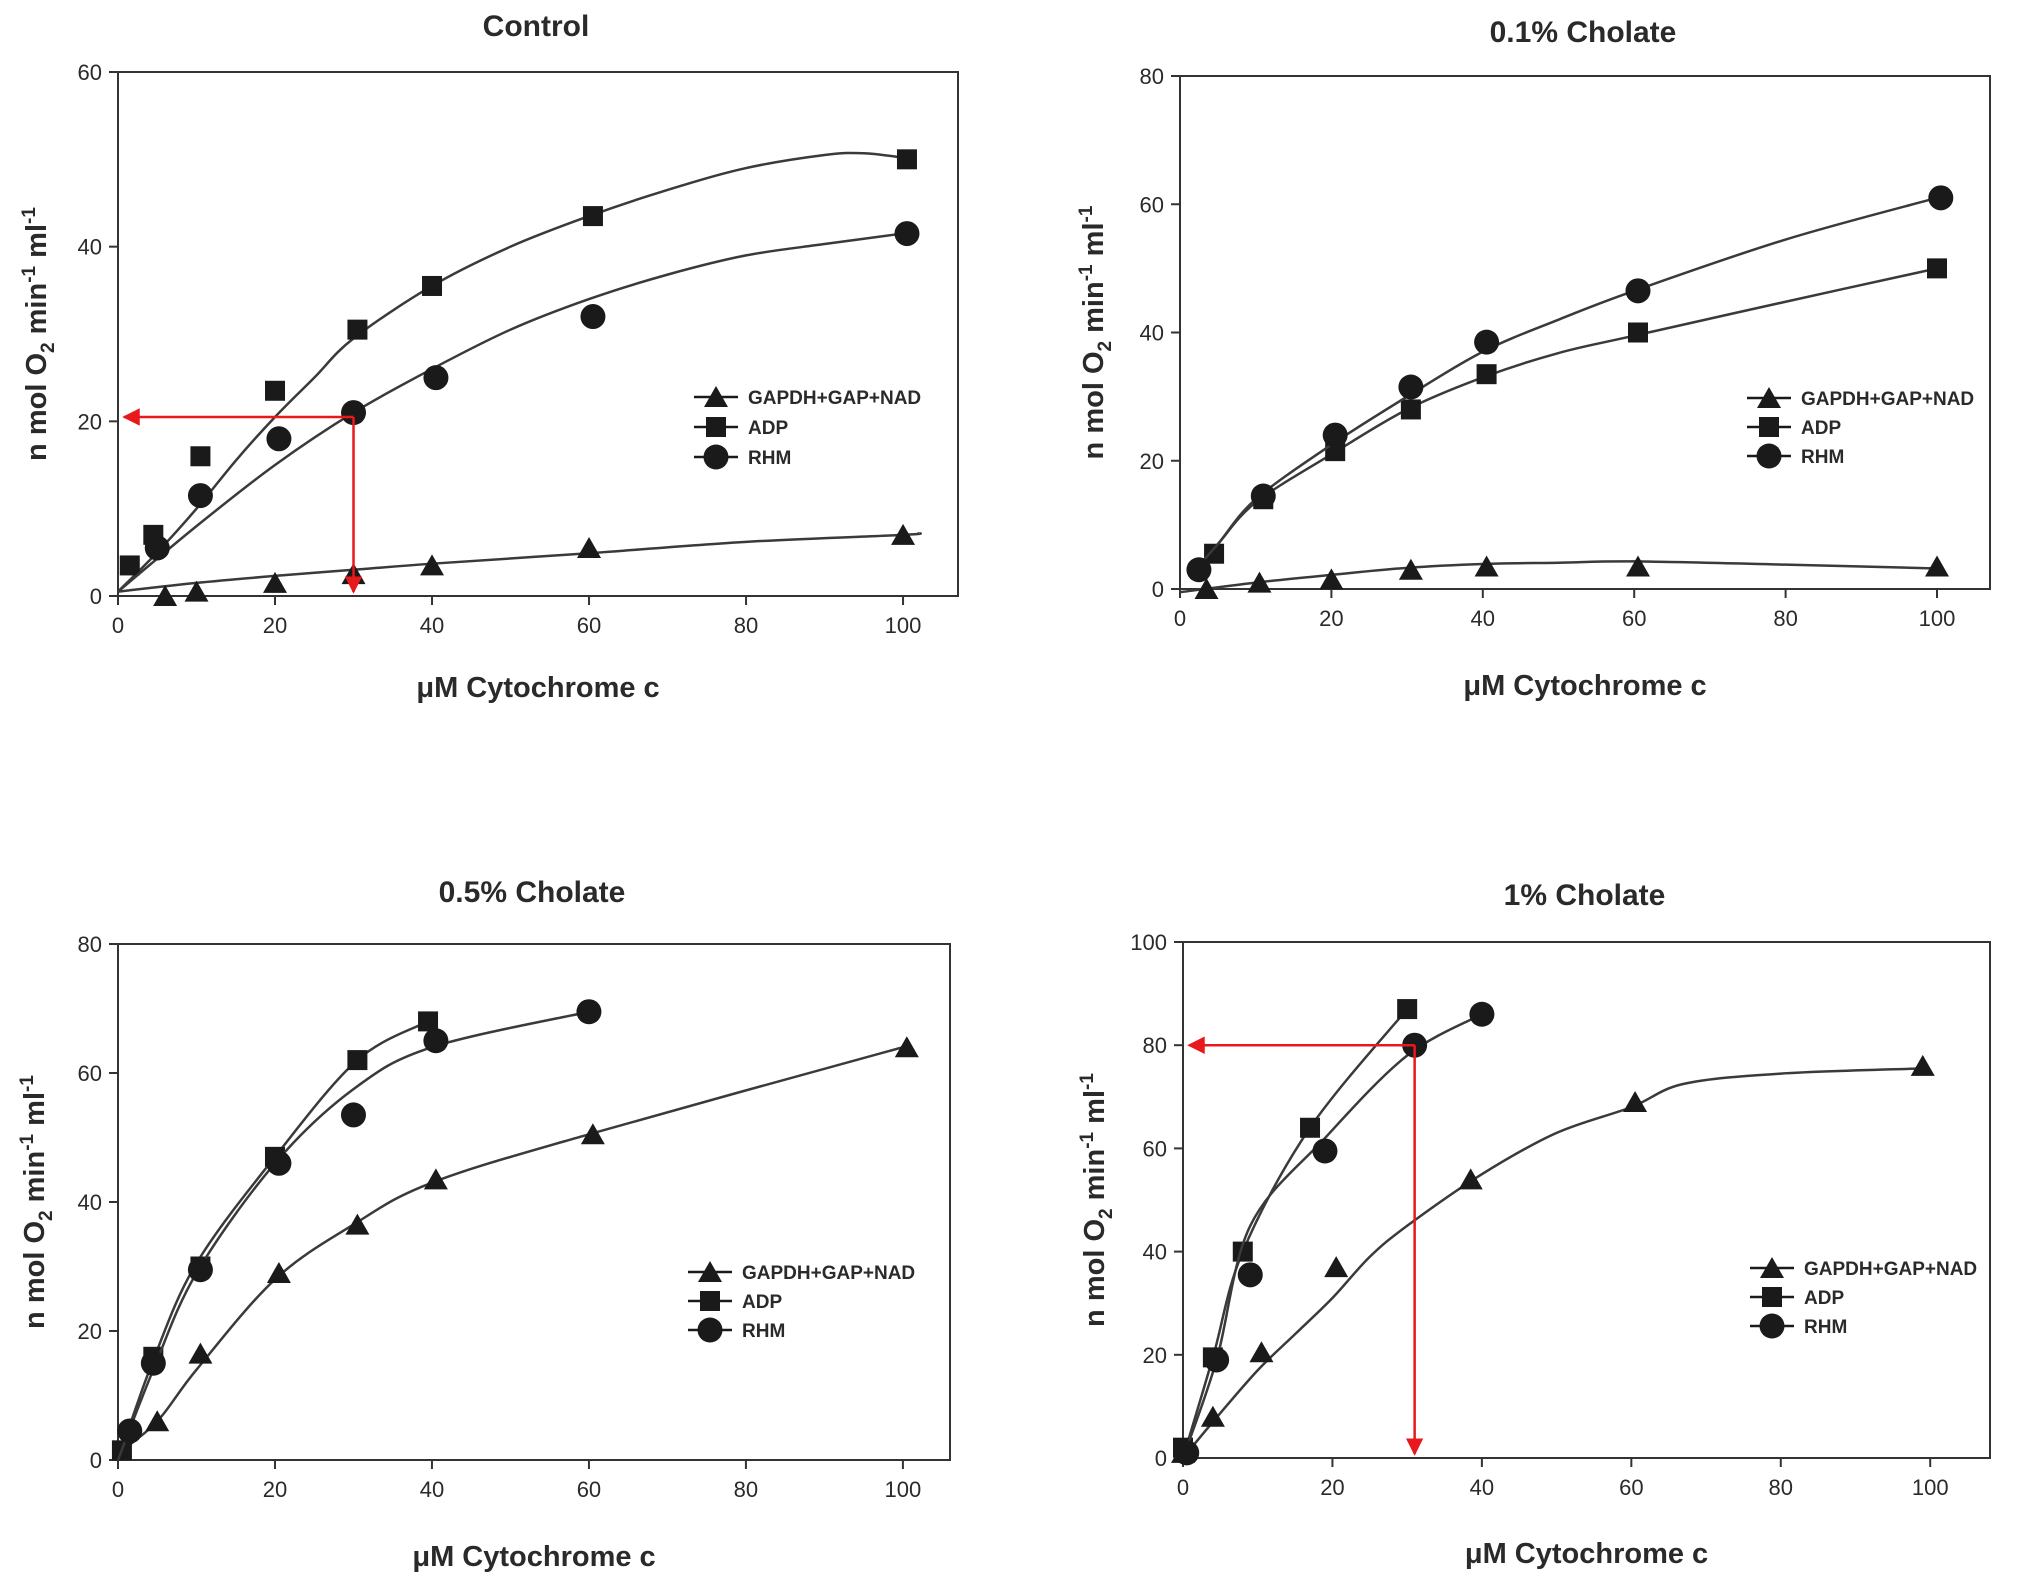  I want to click on y-tick-label: 80, so click(1152, 76).